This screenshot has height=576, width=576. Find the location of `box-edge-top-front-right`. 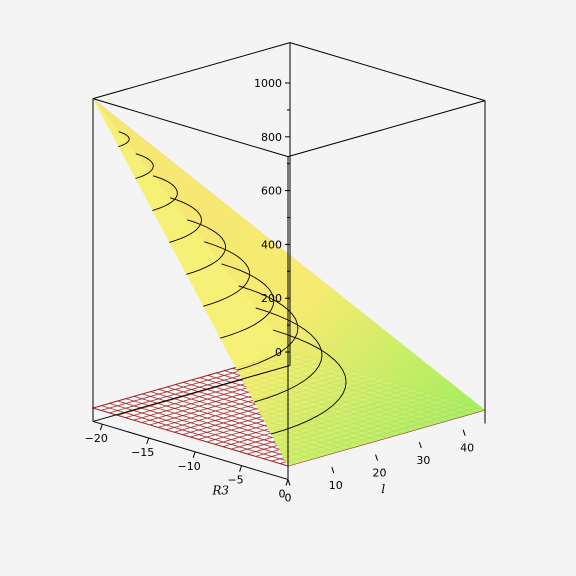

box-edge-top-front-right is located at coordinates (190, 128).